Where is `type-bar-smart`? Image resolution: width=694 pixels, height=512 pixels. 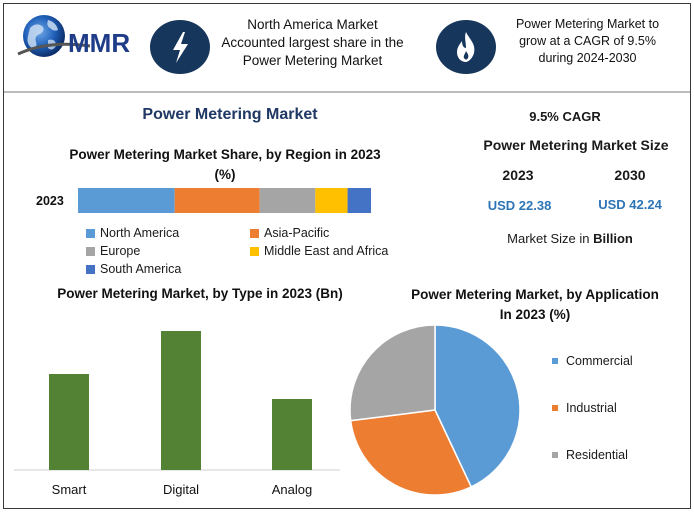
type-bar-smart is located at coordinates (69, 422).